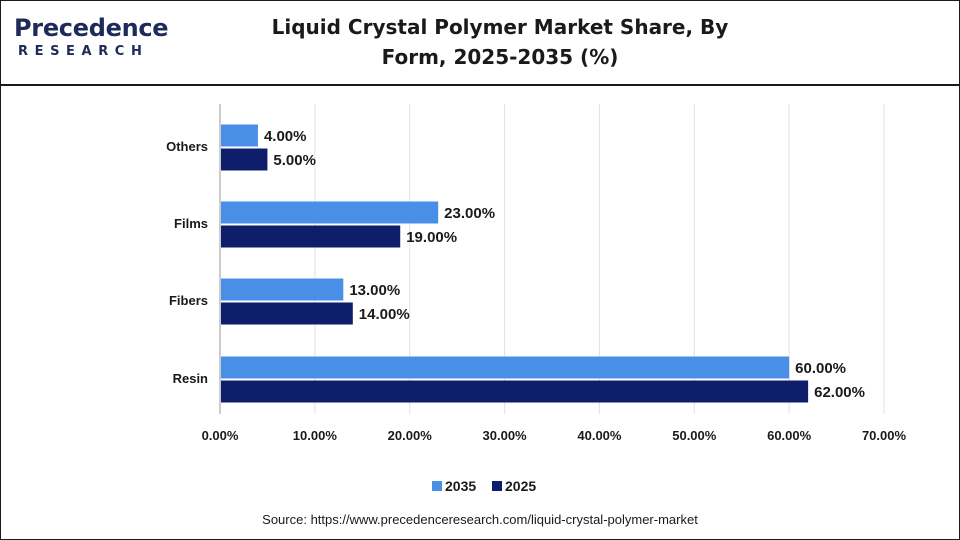  Describe the element at coordinates (694, 435) in the screenshot. I see `x-tick-label: 50.00%` at that location.